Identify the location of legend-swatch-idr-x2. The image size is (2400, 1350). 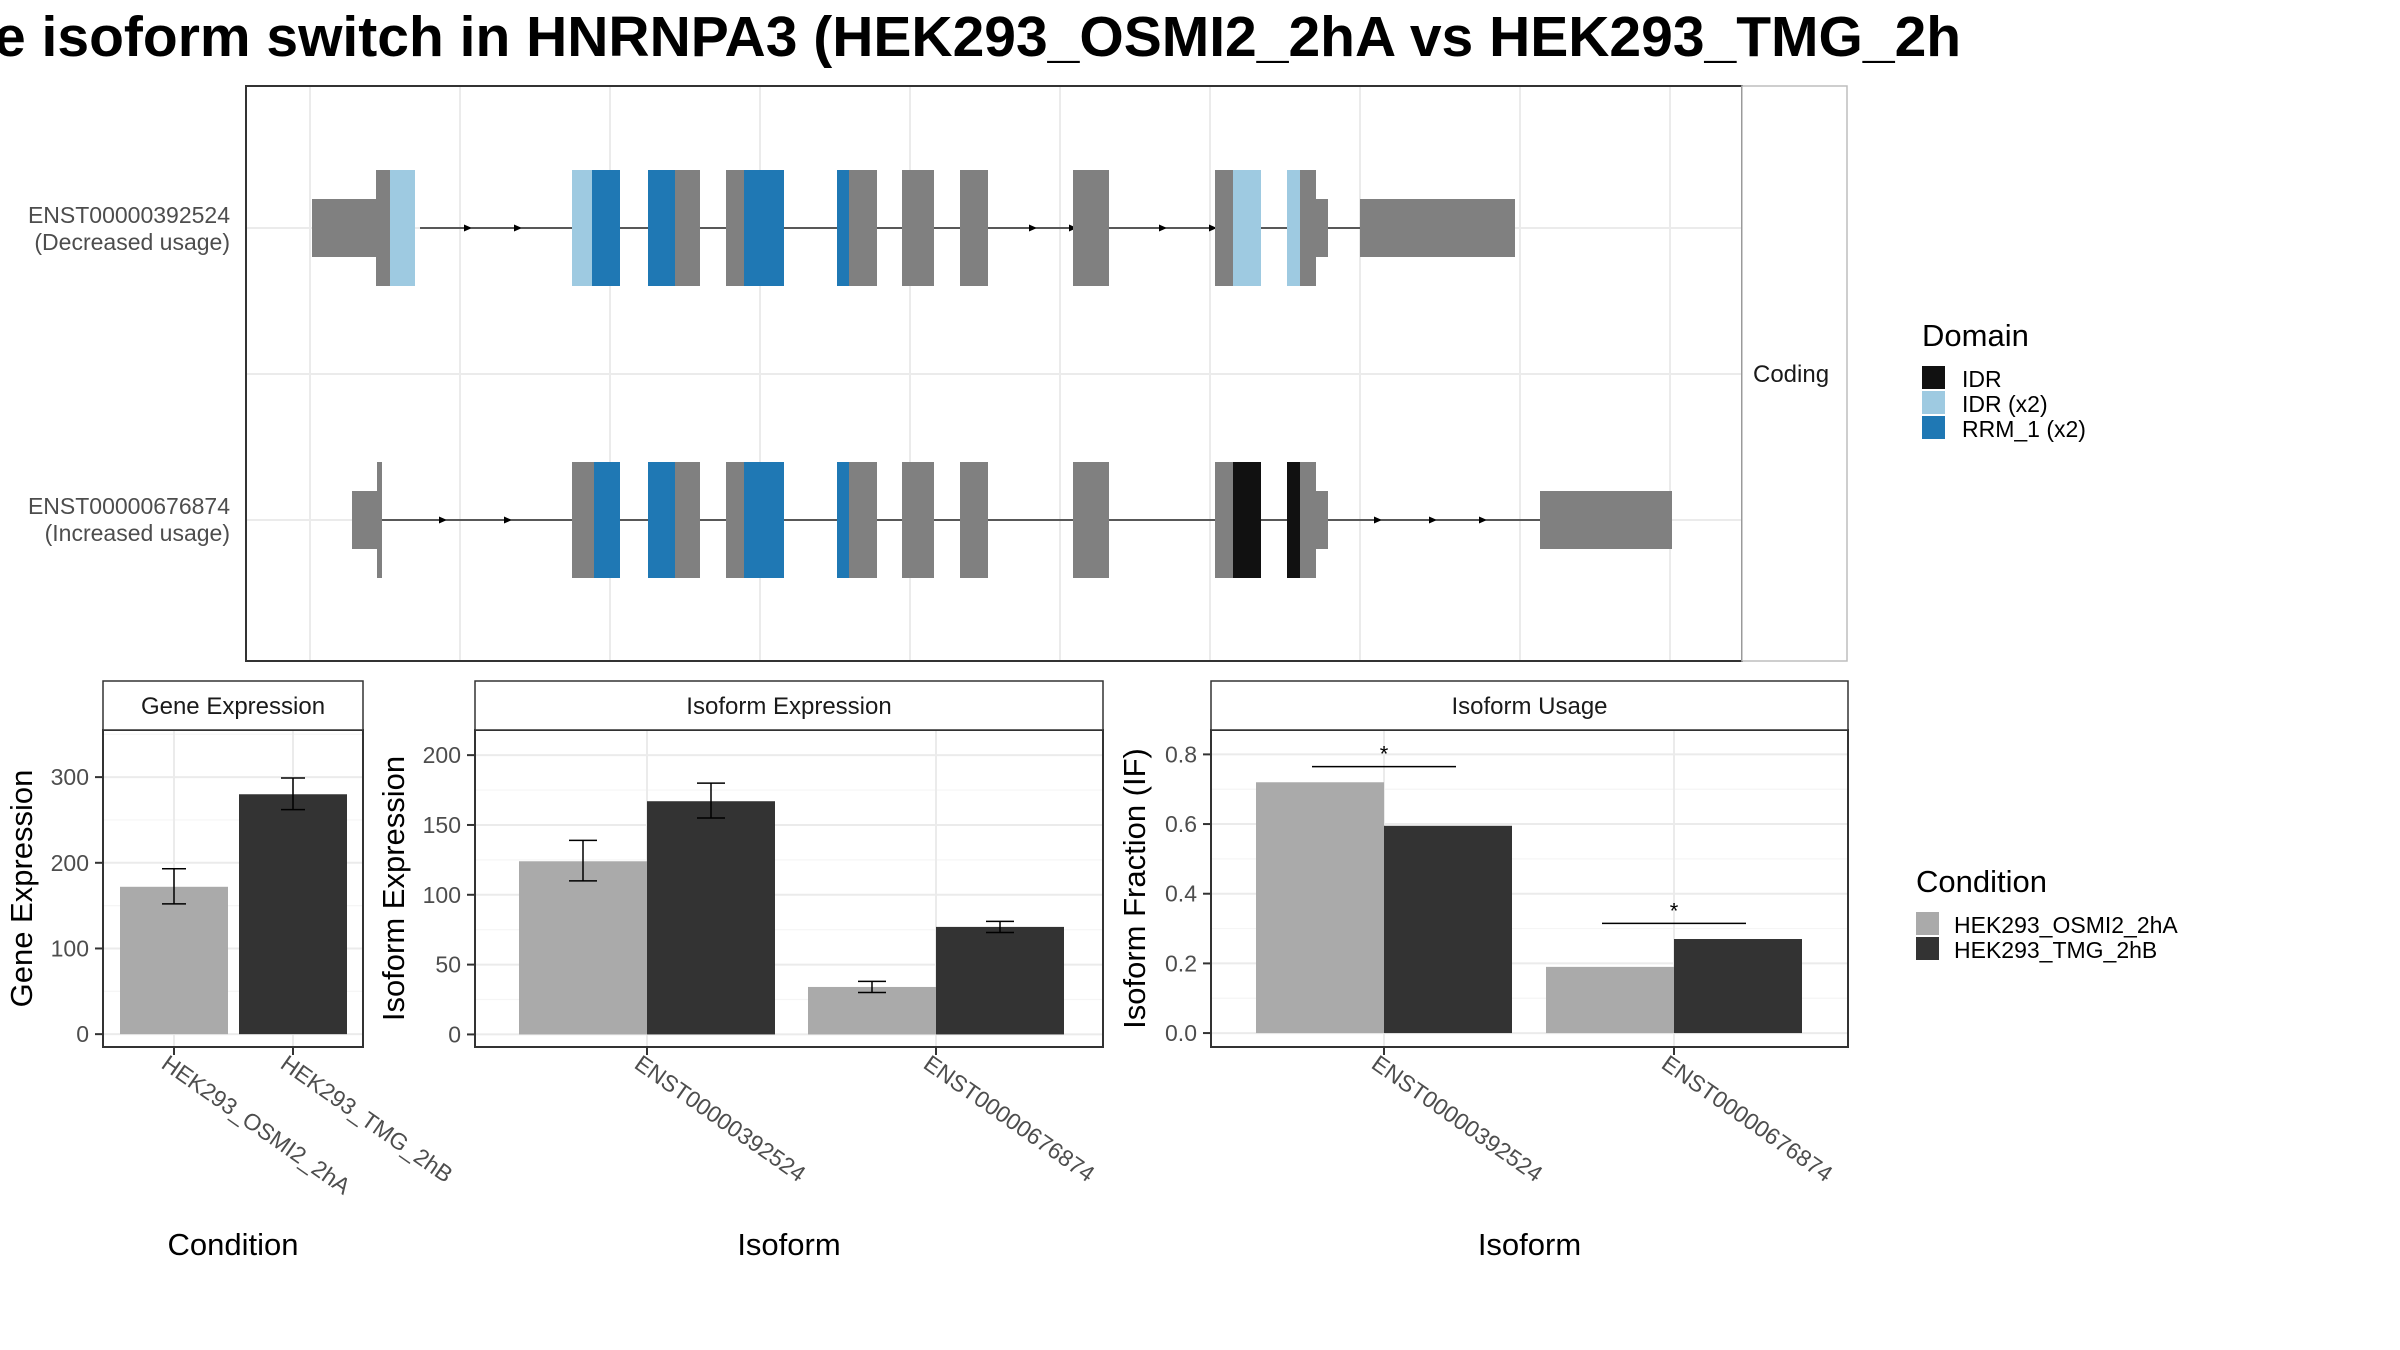
(1933, 402).